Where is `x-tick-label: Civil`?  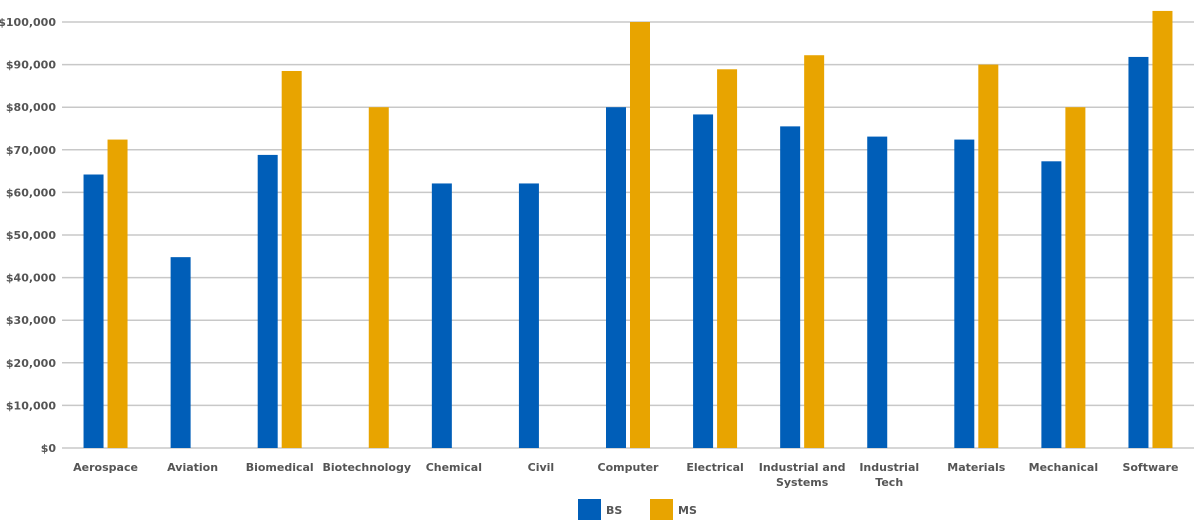
x-tick-label: Civil is located at coordinates (541, 467).